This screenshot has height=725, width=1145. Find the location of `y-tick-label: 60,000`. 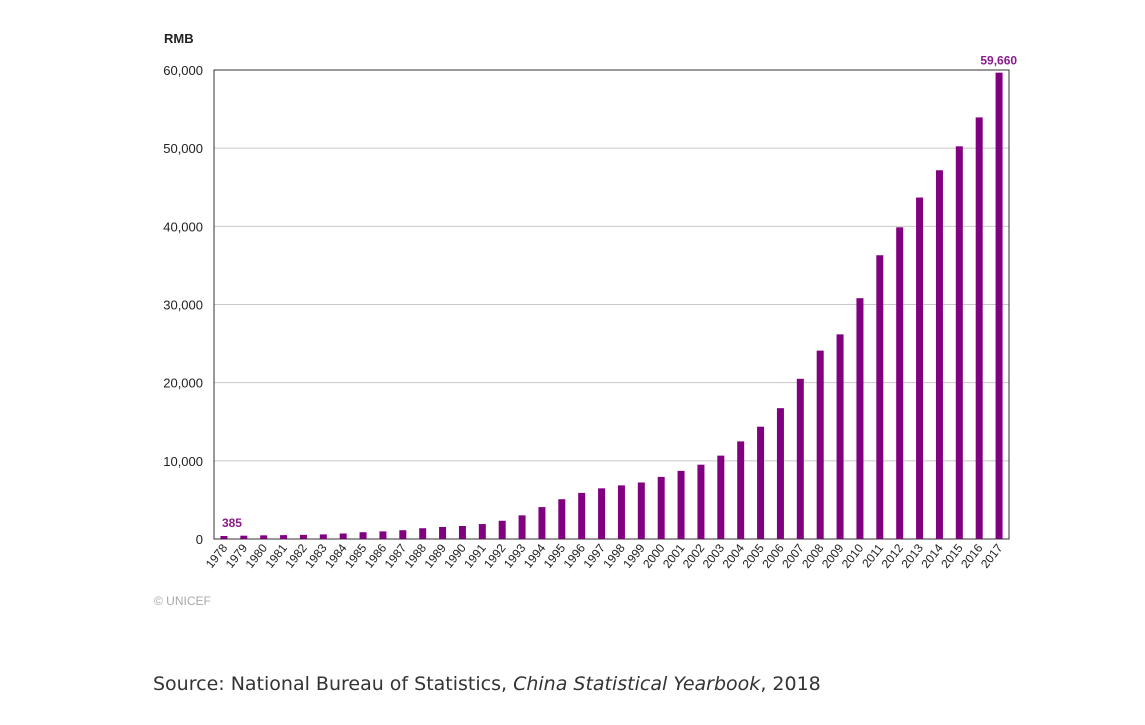

y-tick-label: 60,000 is located at coordinates (183, 70).